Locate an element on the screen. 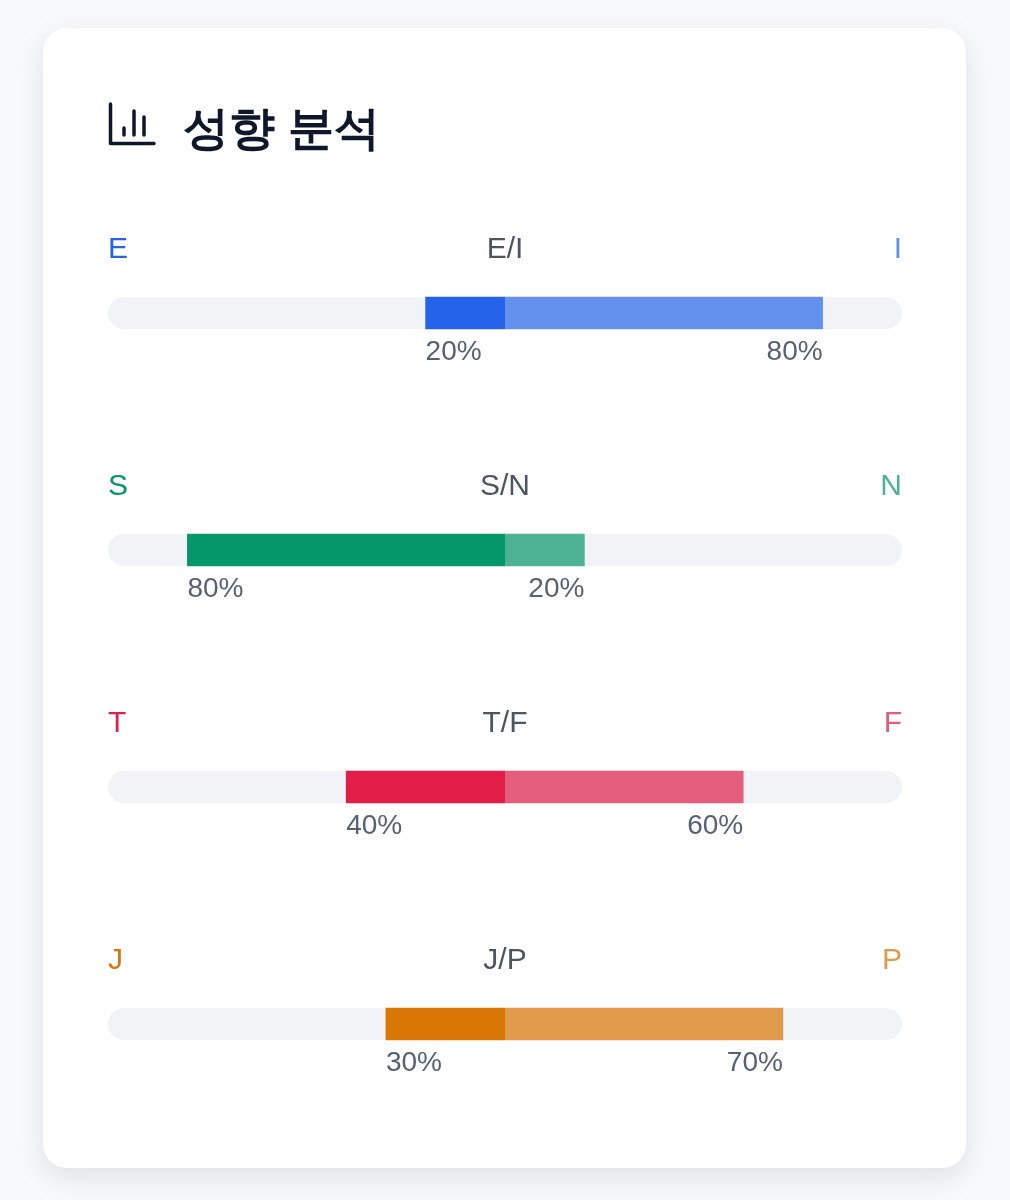  data-label: 60% is located at coordinates (715, 824).